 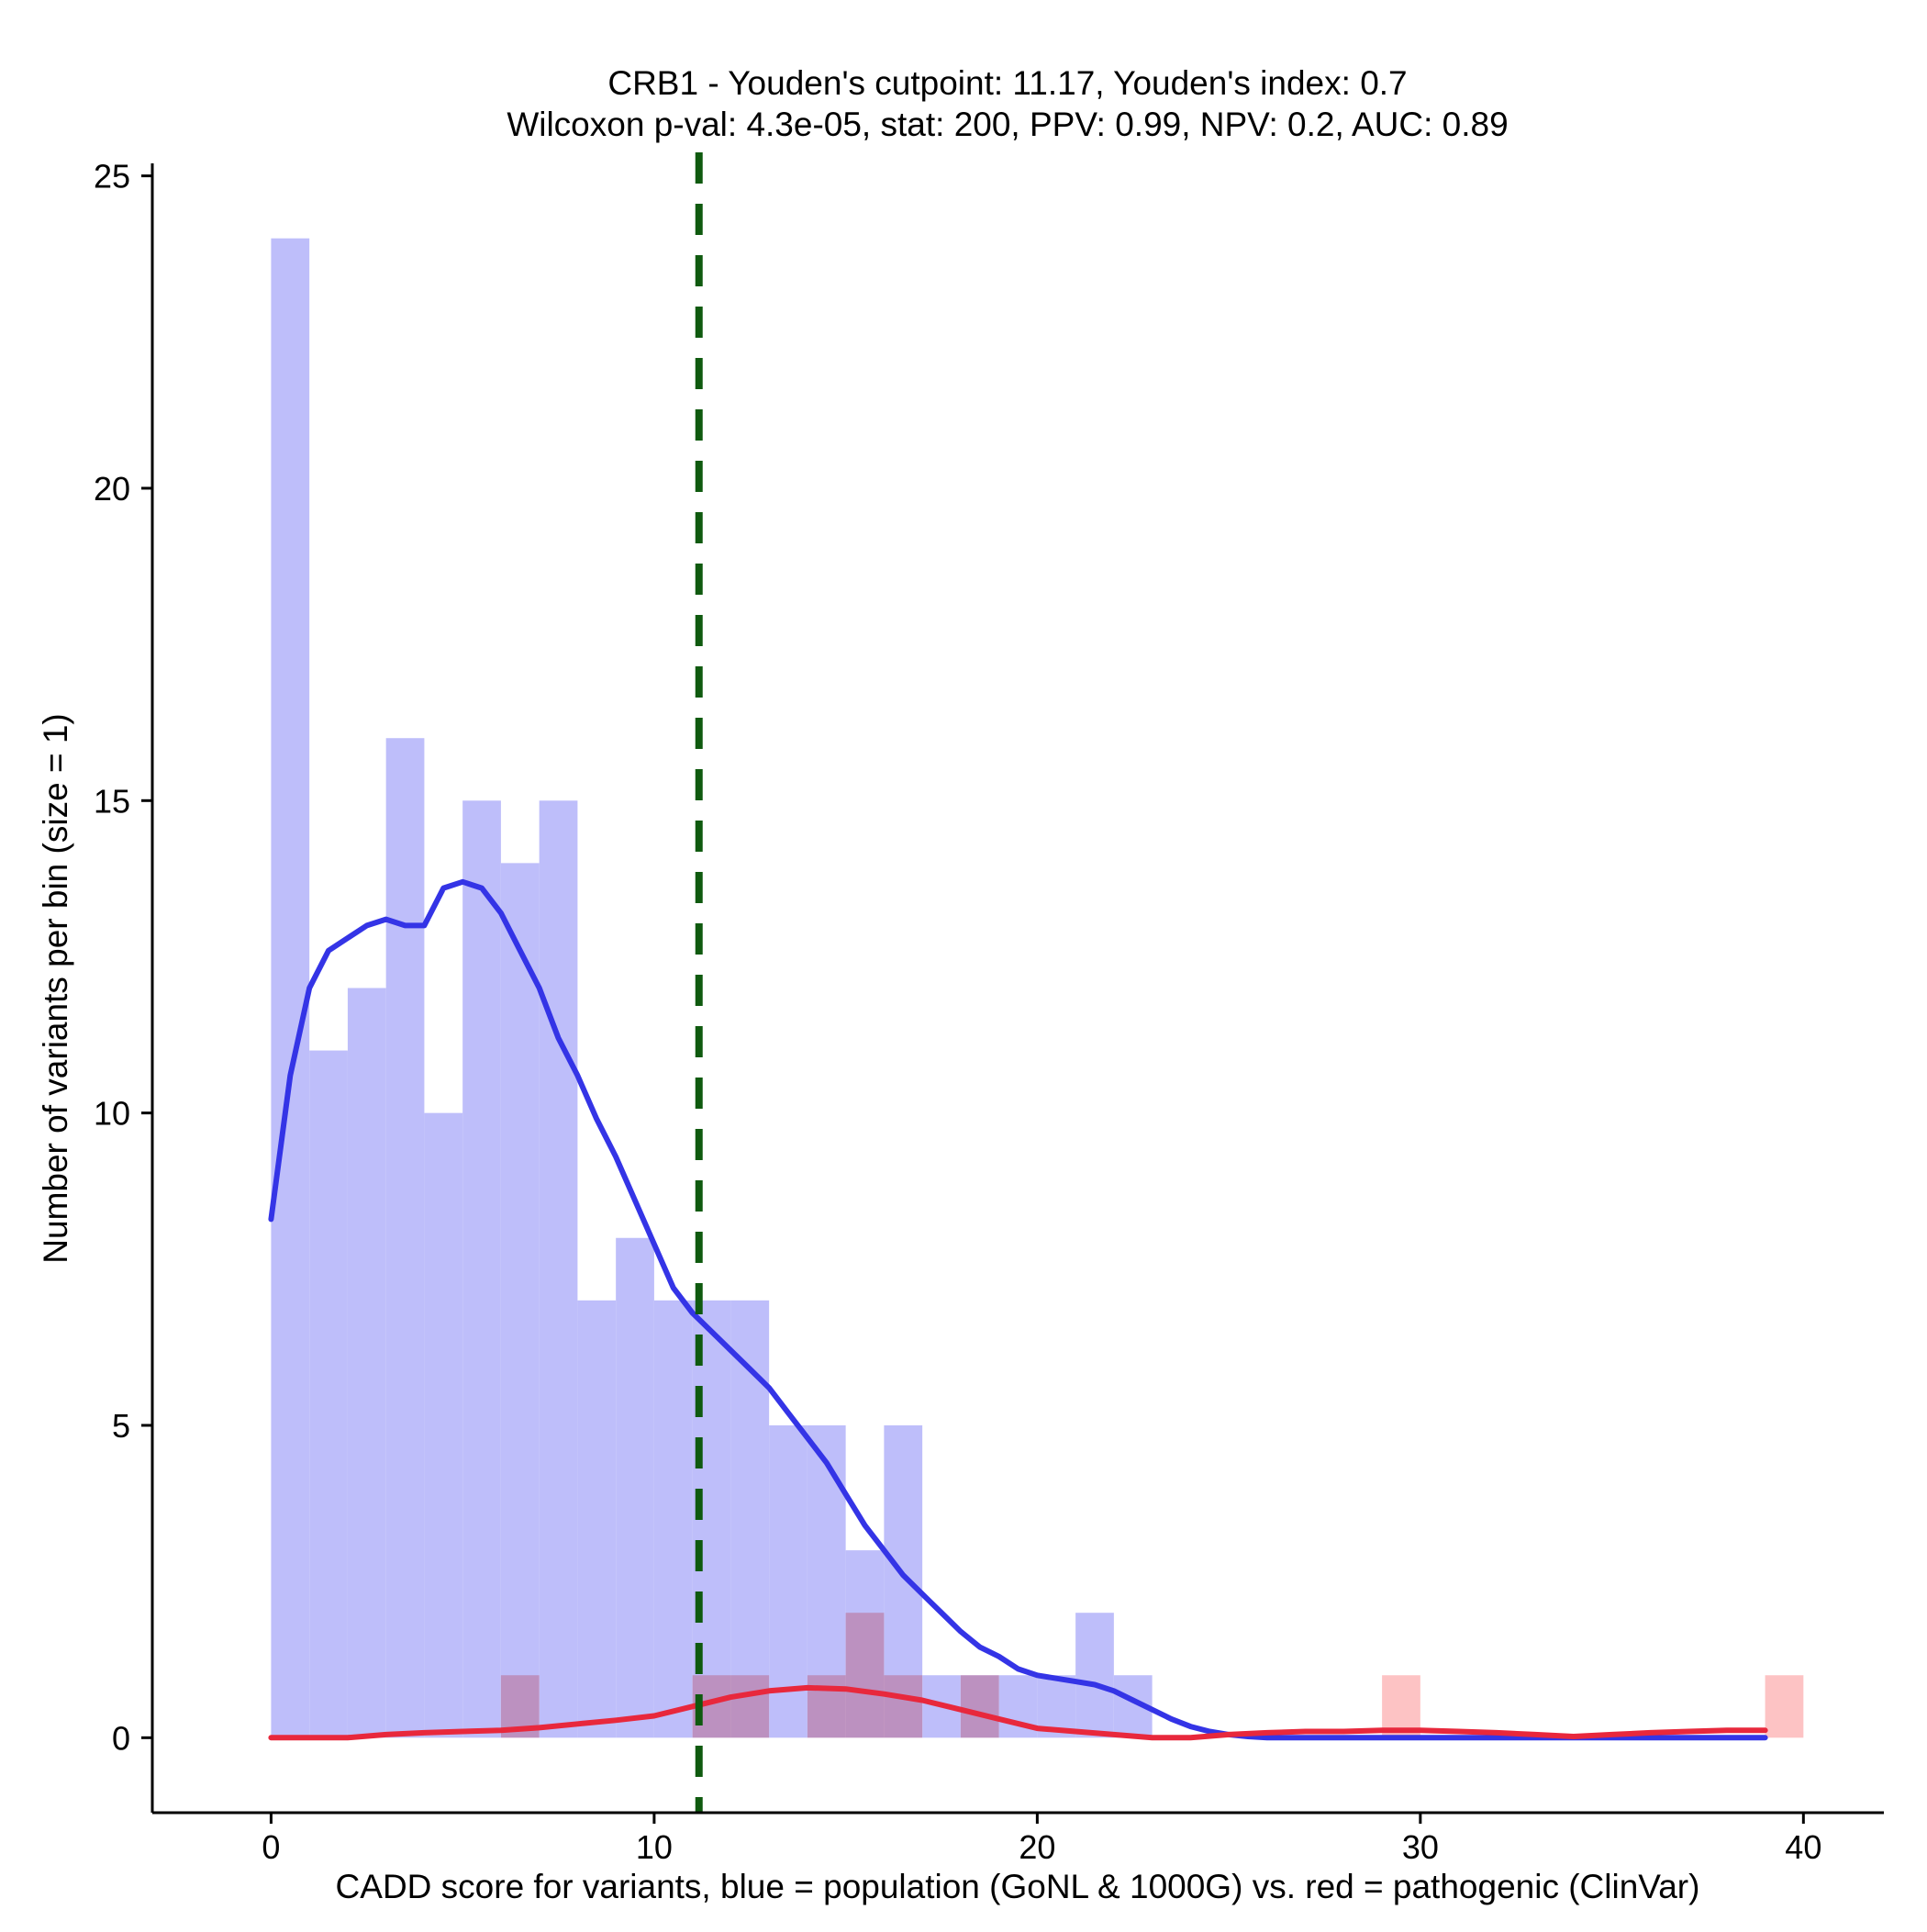 I want to click on density-curve-pathogenic, so click(x=1018, y=1712).